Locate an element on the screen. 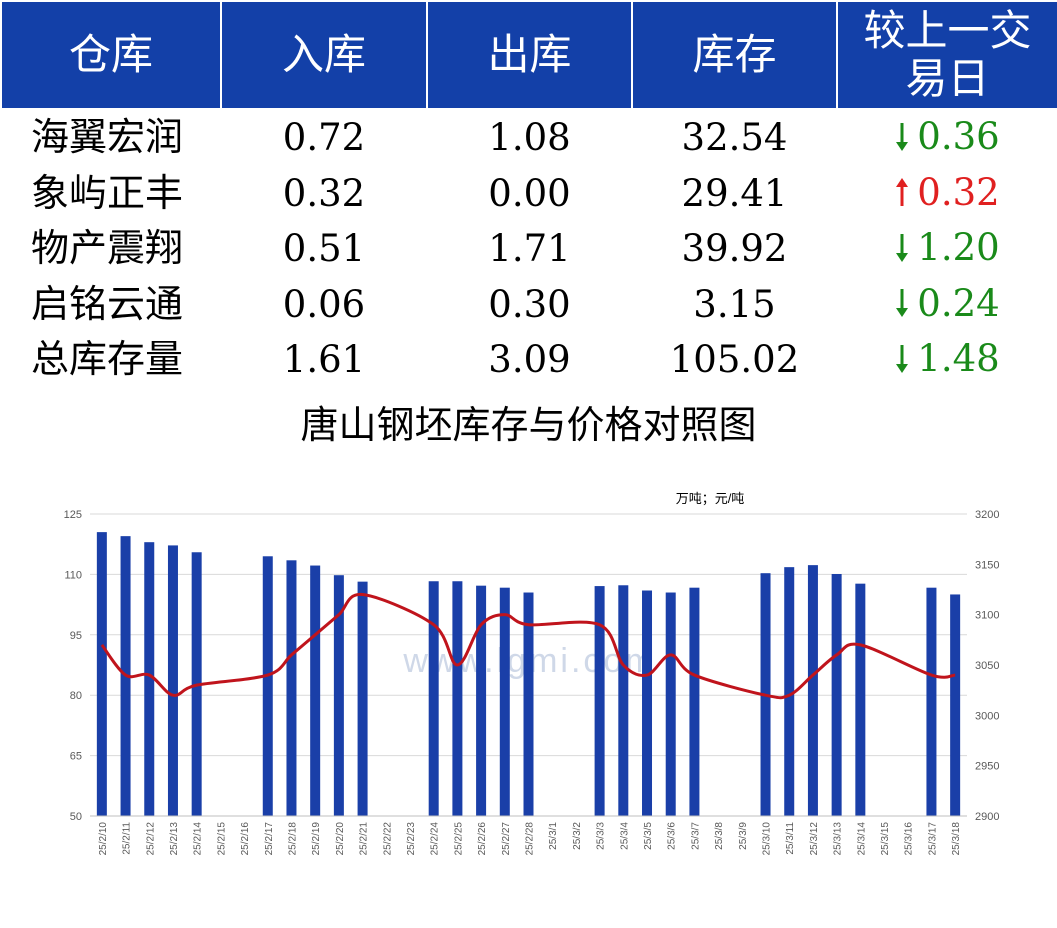 Image resolution: width=1057 pixels, height=928 pixels. x-tick-label: 25/3/12 is located at coordinates (814, 839).